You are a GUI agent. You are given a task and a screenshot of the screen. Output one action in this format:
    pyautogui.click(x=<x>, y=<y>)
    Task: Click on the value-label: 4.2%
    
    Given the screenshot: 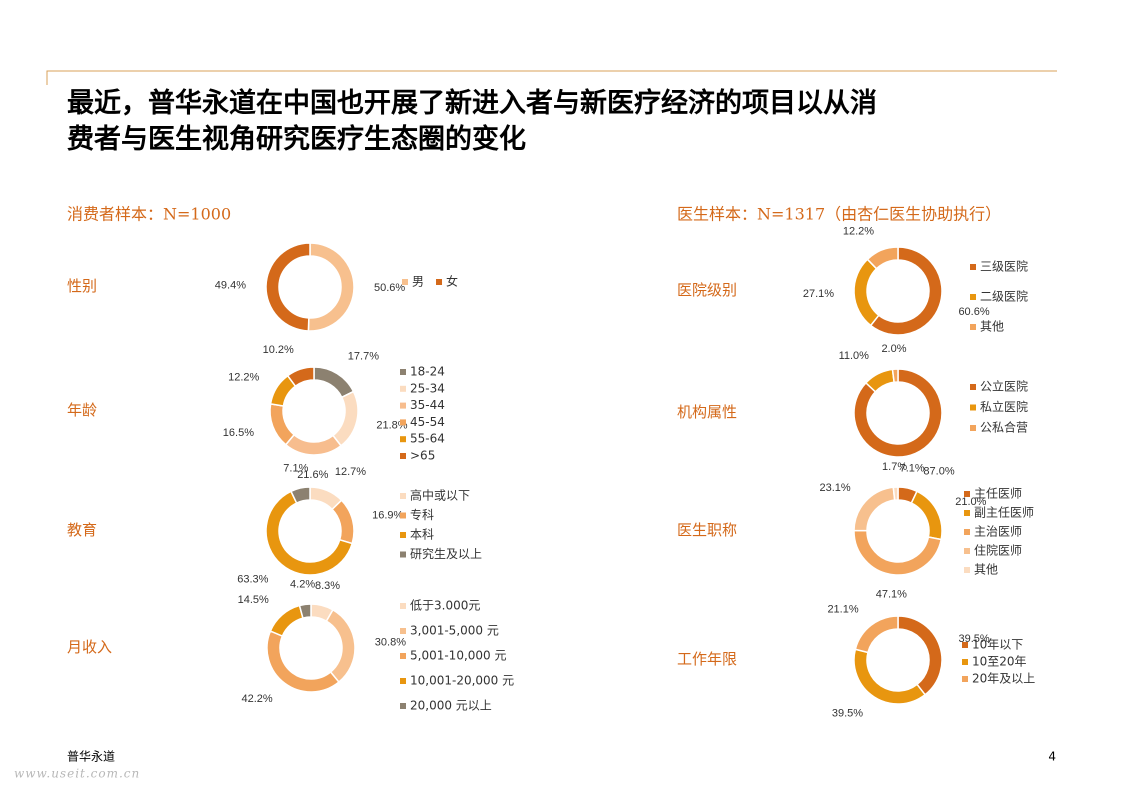 What is the action you would take?
    pyautogui.click(x=302, y=584)
    